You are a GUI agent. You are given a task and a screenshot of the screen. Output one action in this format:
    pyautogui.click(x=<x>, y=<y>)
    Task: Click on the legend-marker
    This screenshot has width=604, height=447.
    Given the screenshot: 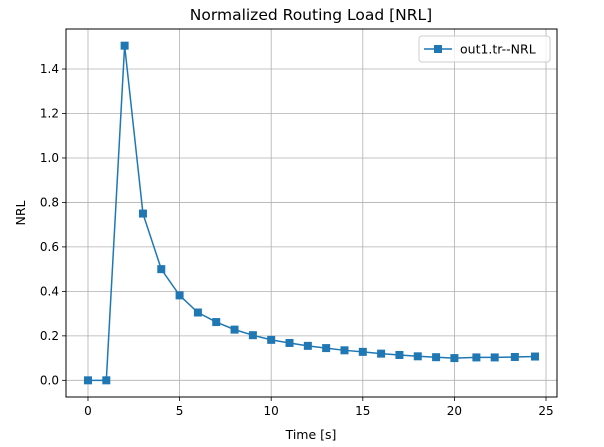 What is the action you would take?
    pyautogui.click(x=438, y=49)
    